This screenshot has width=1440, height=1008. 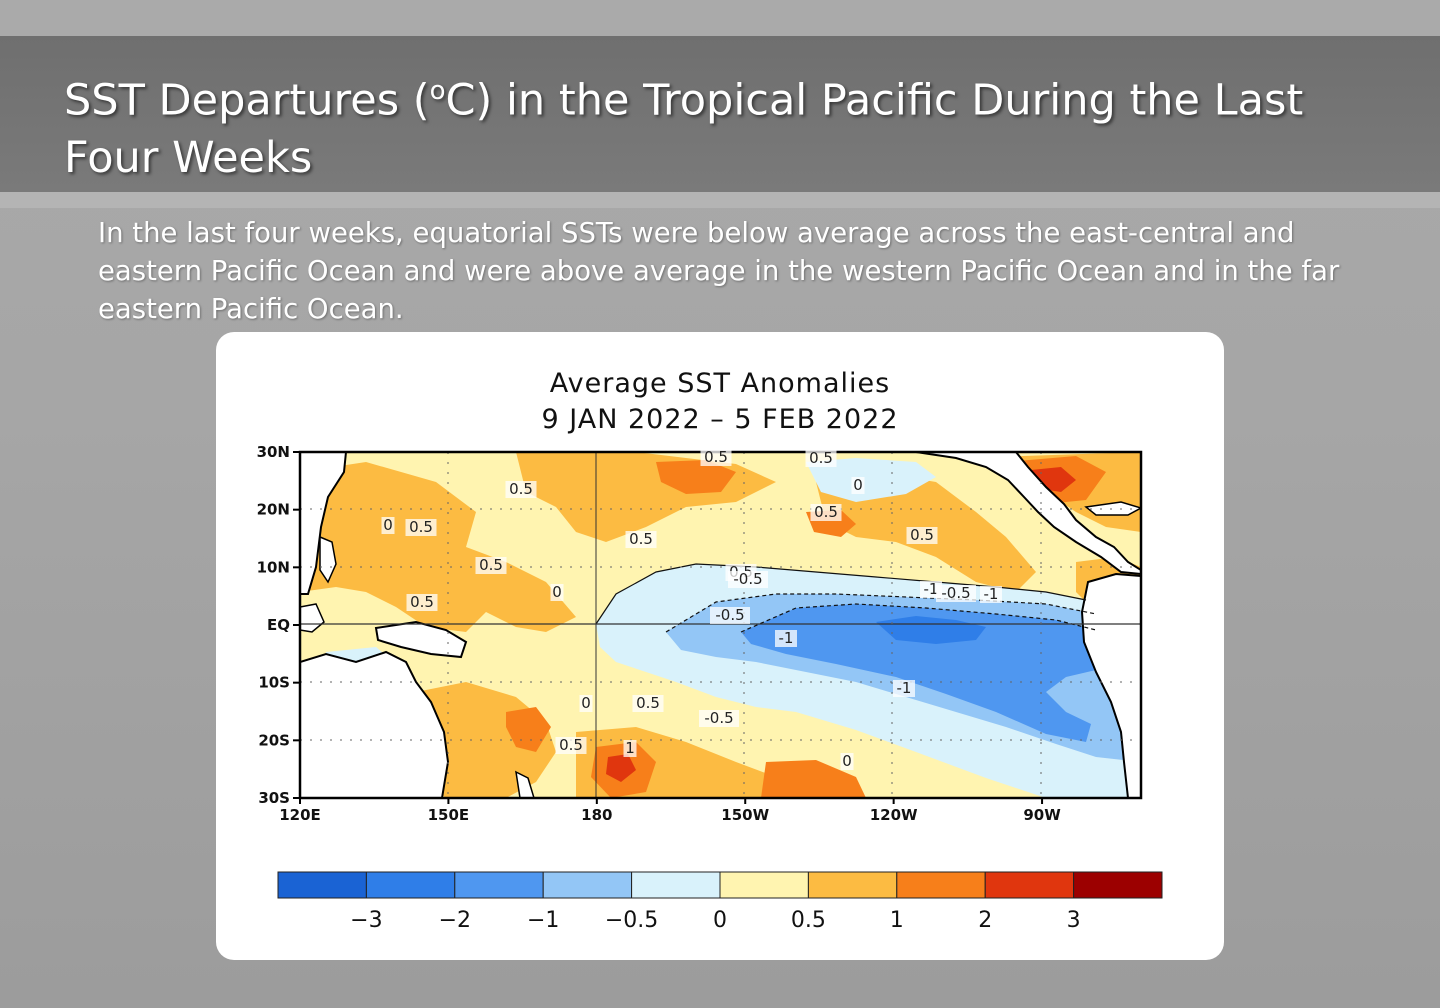 What do you see at coordinates (871, 480) in the screenshot?
I see `cool-spot-north` at bounding box center [871, 480].